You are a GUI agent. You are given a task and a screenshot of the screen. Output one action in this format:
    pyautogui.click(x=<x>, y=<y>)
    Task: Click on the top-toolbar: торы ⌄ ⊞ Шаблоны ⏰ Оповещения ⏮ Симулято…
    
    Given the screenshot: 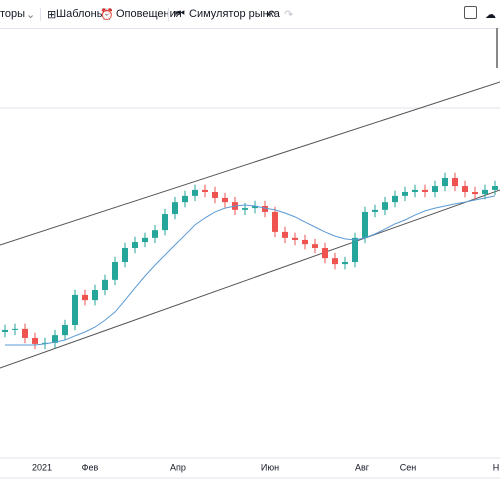 What is the action you would take?
    pyautogui.click(x=250, y=14)
    